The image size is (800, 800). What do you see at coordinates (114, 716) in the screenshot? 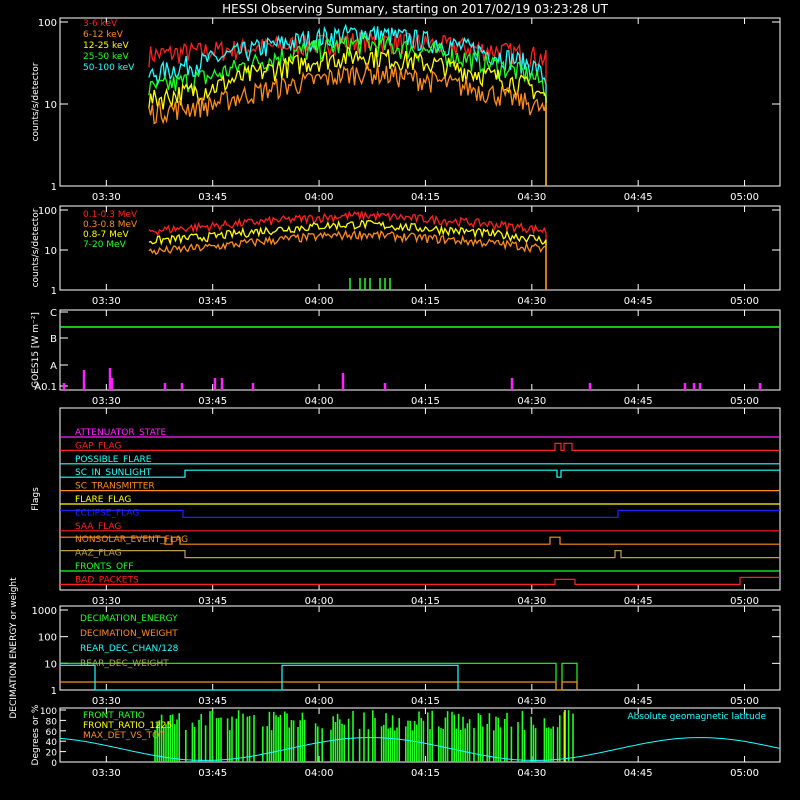
I see `legend-entry: FRONT_RATIO` at bounding box center [114, 716].